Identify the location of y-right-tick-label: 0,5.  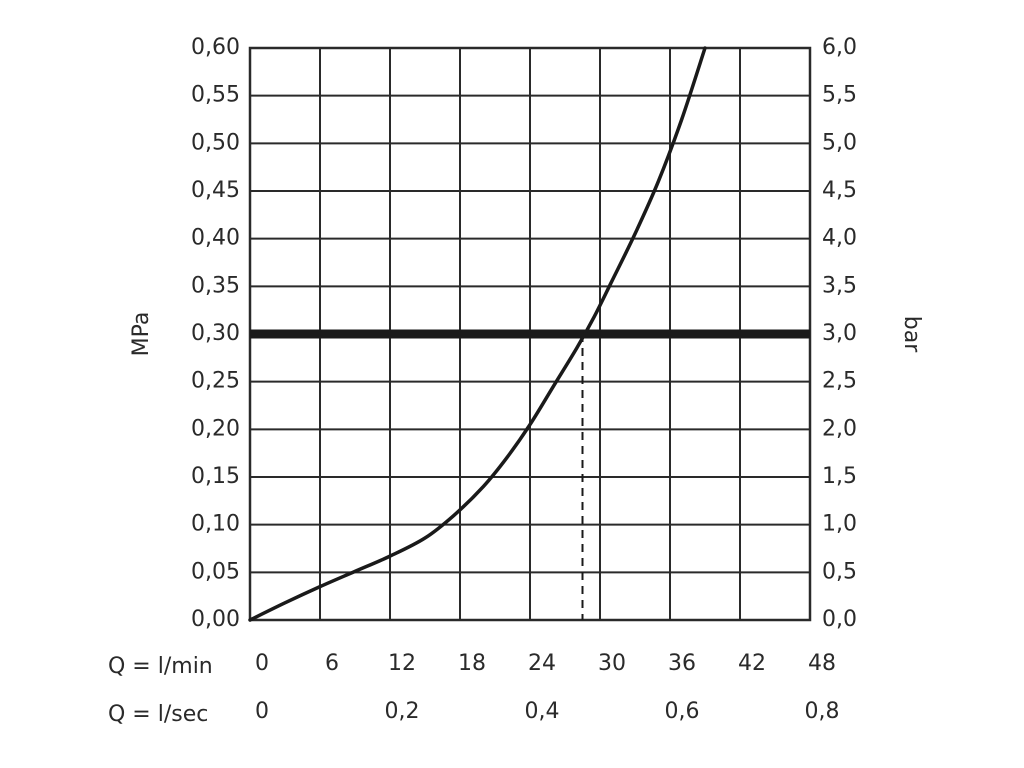
(839, 571).